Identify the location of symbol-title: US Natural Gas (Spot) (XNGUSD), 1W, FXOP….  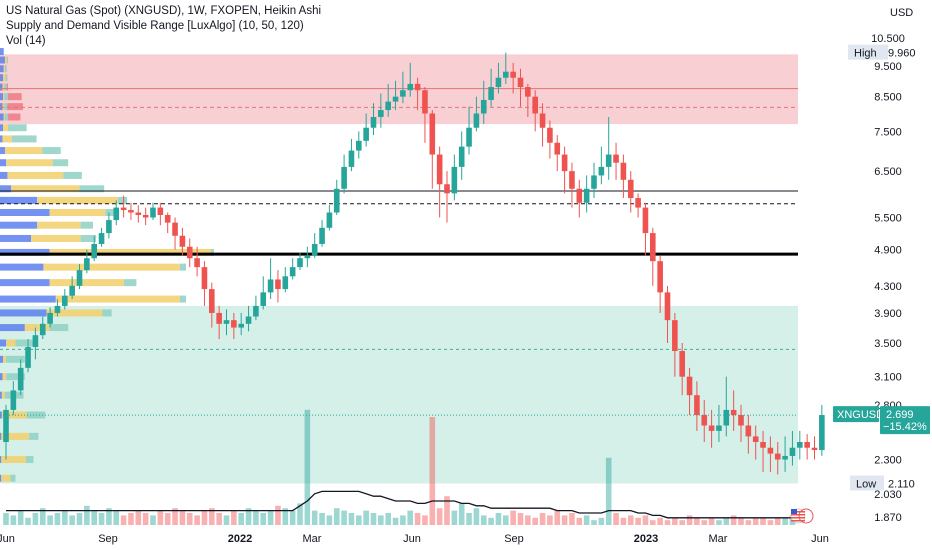
(164, 11).